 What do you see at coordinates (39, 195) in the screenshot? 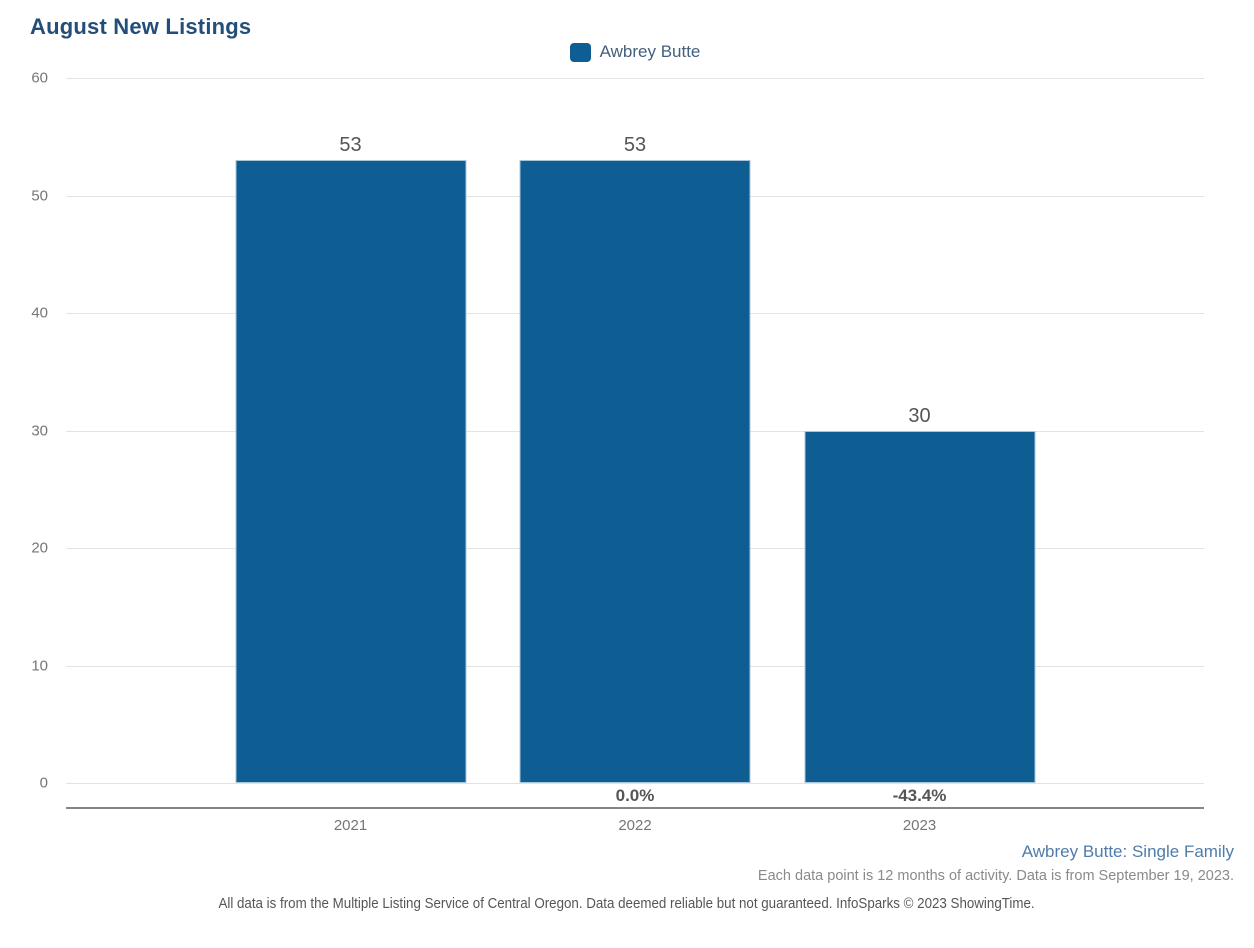
I see `y-axis-tick-label-50: 50` at bounding box center [39, 195].